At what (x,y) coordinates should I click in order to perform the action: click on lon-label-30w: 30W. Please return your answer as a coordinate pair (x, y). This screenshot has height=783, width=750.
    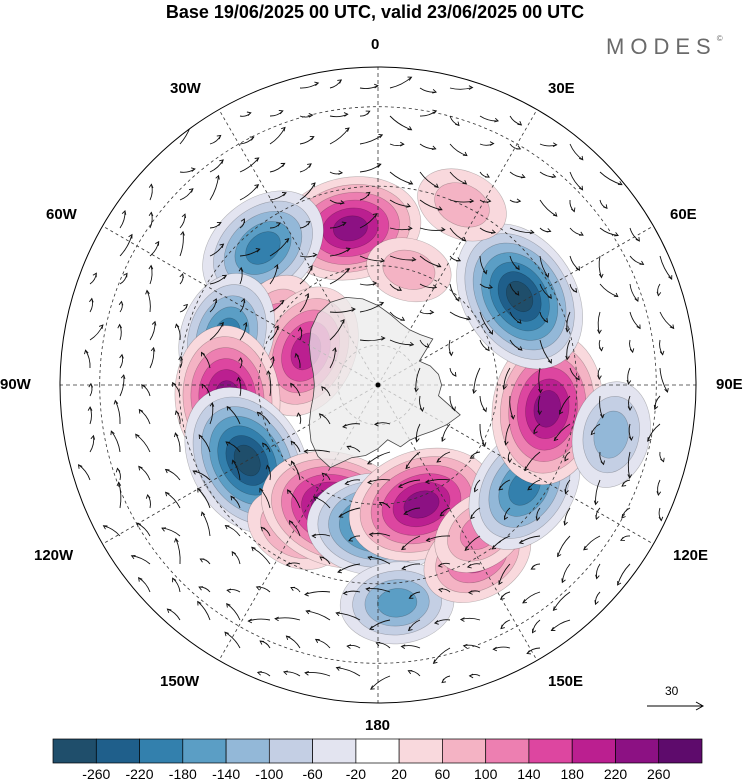
    Looking at the image, I should click on (185, 88).